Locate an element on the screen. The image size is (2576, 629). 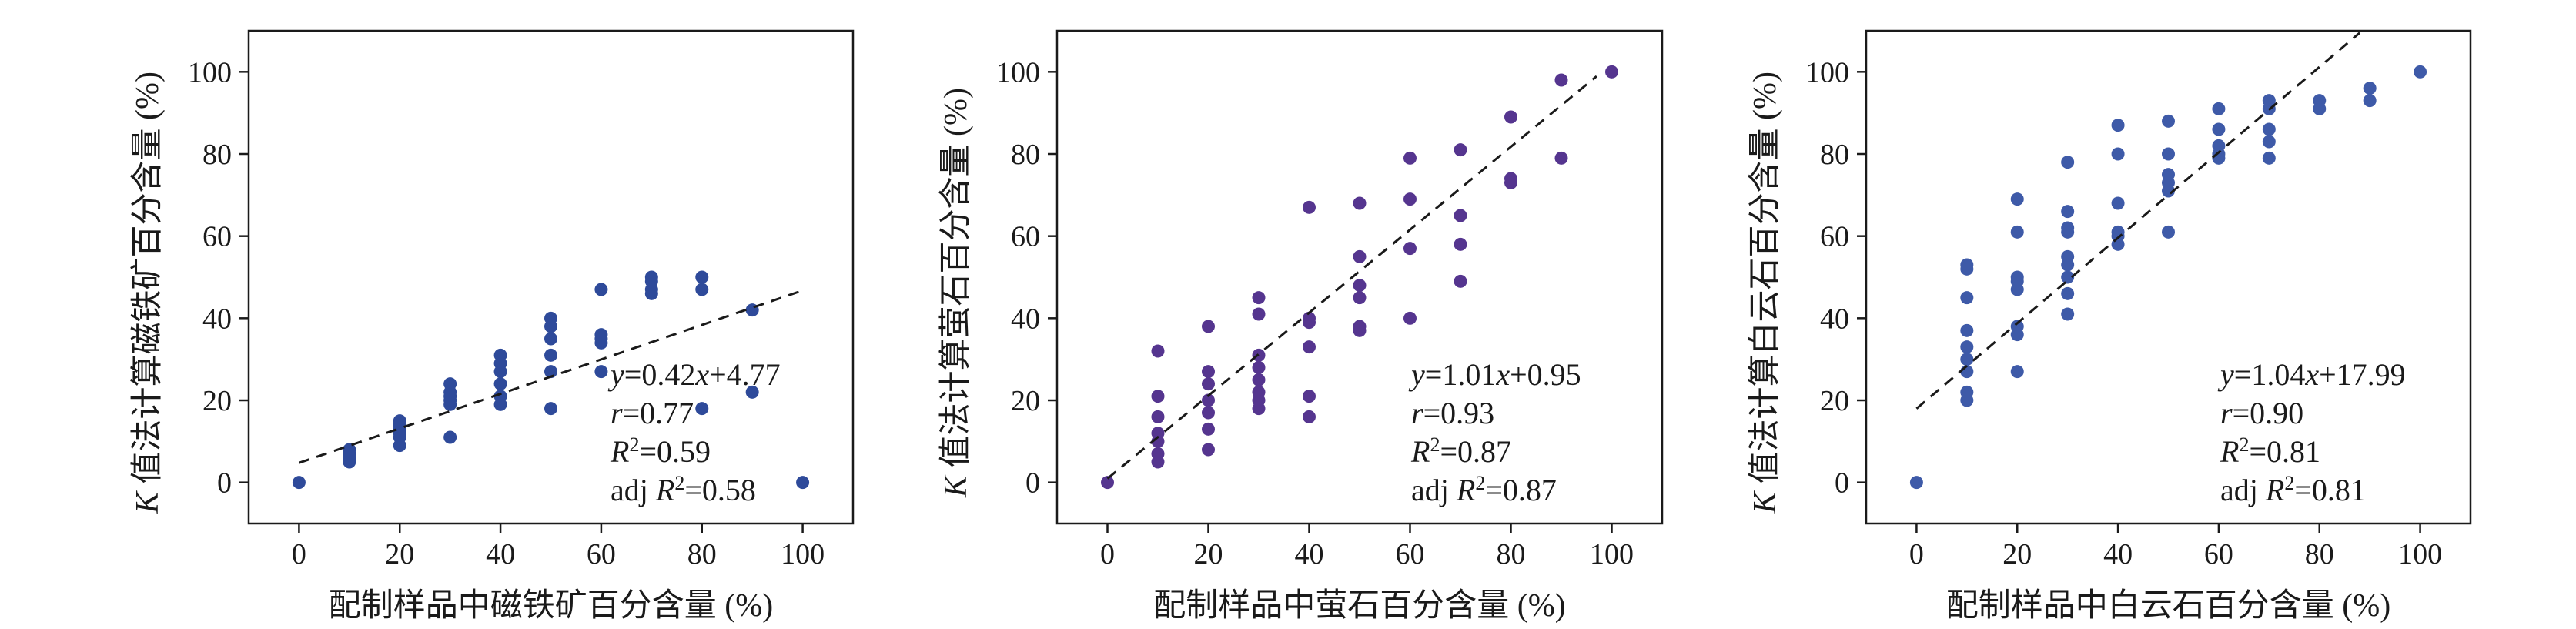
y-axis-title: K 值法计算磁铁矿百分含量 (%) is located at coordinates (148, 293).